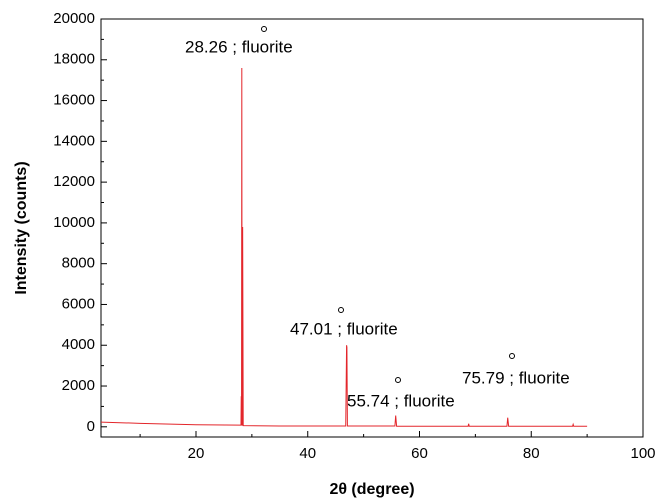  Describe the element at coordinates (74, 181) in the screenshot. I see `y-tick-label: 12000` at that location.